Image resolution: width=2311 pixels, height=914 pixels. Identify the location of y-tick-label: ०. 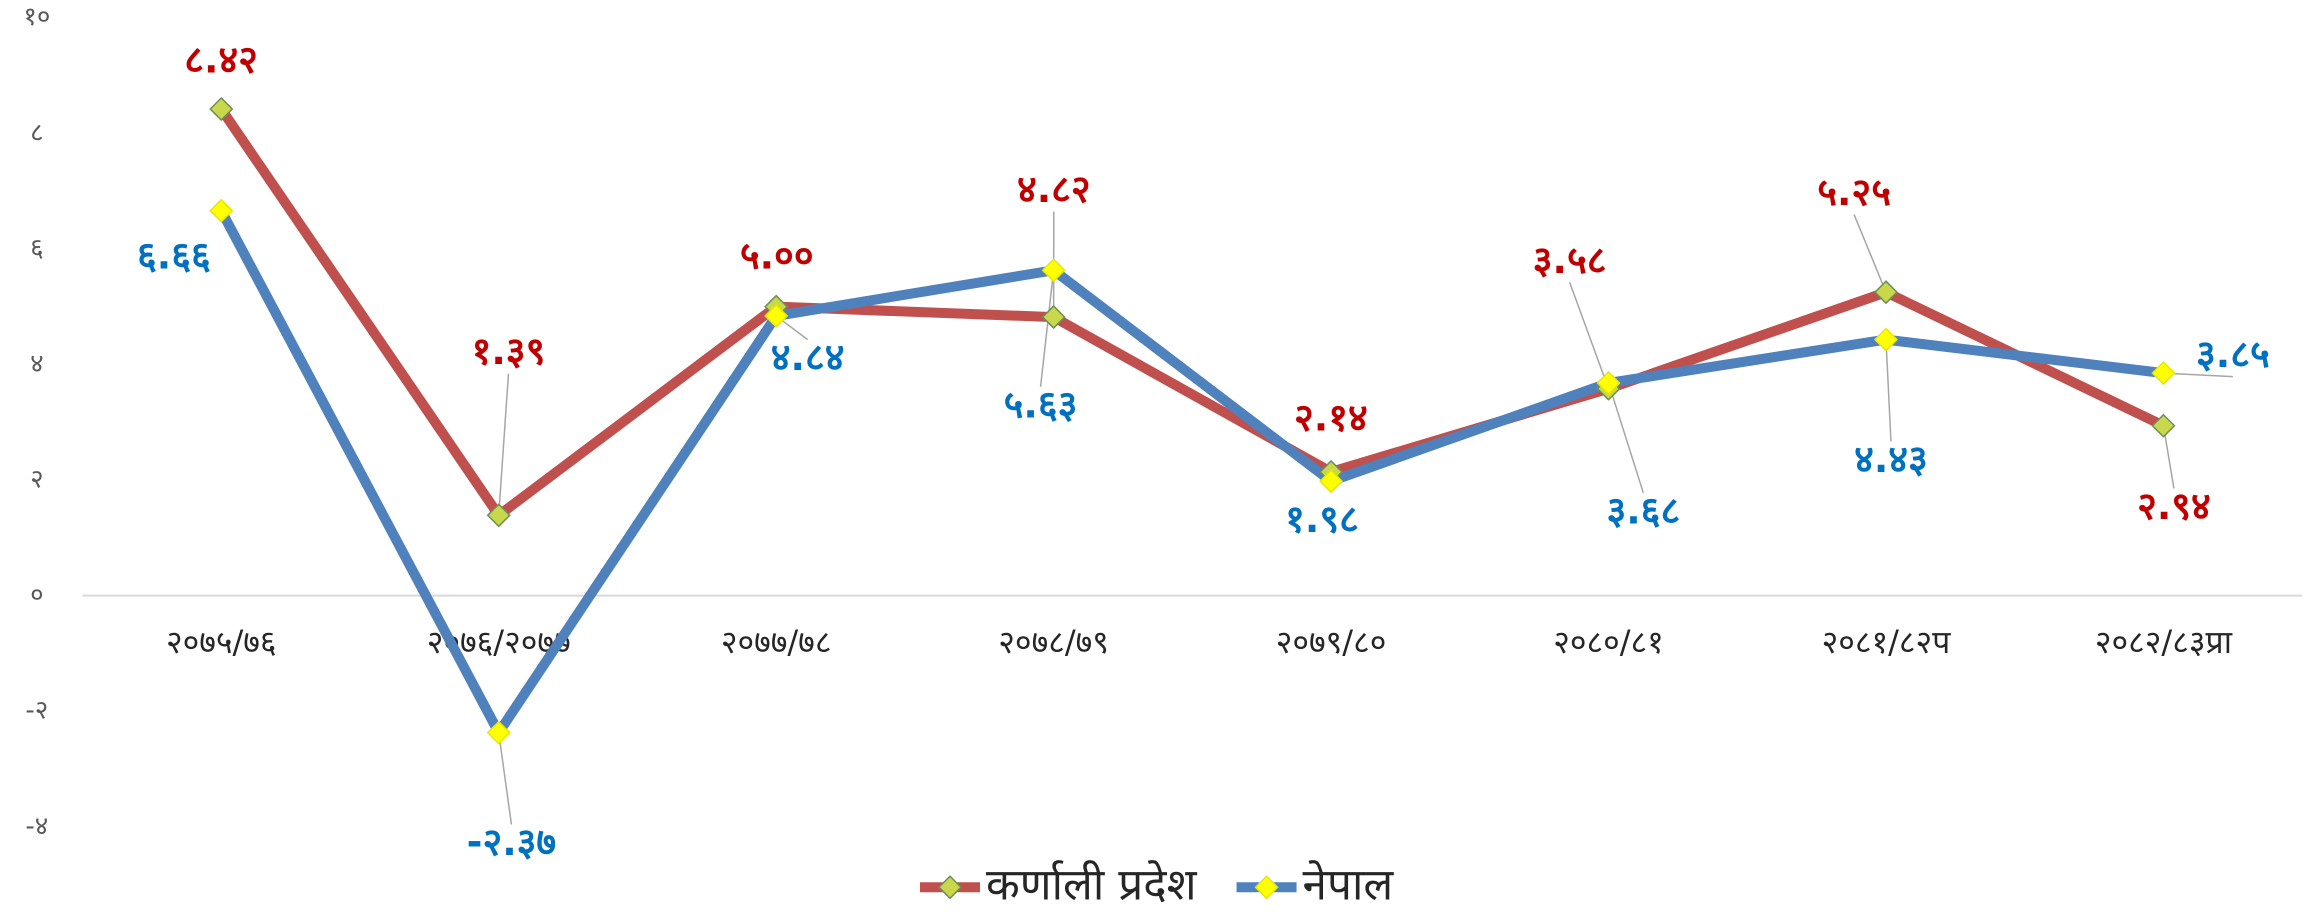
(37, 595).